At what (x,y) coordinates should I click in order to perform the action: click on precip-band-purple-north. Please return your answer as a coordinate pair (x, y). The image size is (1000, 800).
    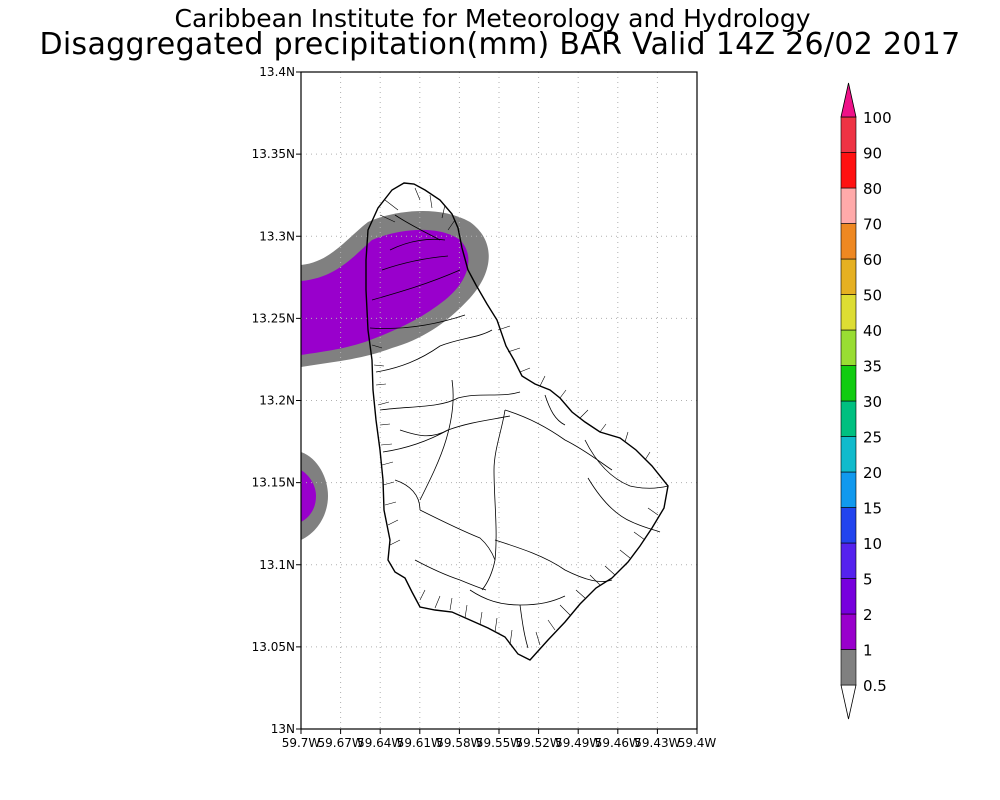
    Looking at the image, I should click on (385, 292).